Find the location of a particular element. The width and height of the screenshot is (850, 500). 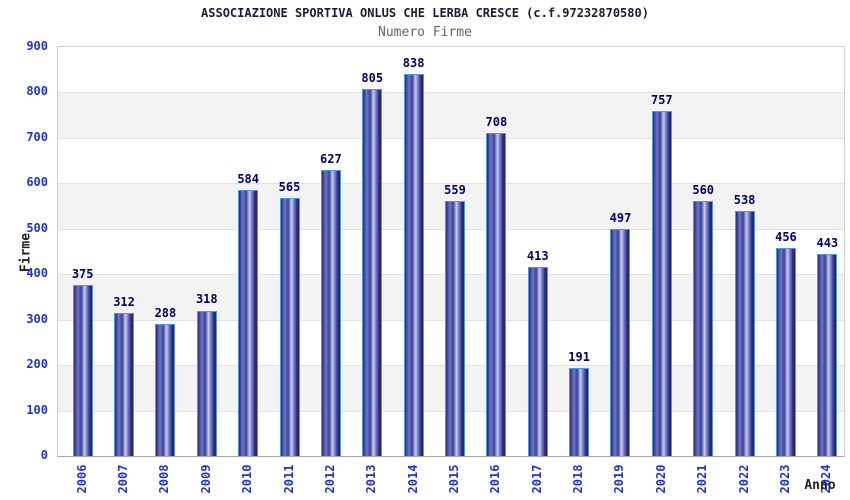

bar-value-label: 413 is located at coordinates (537, 256).